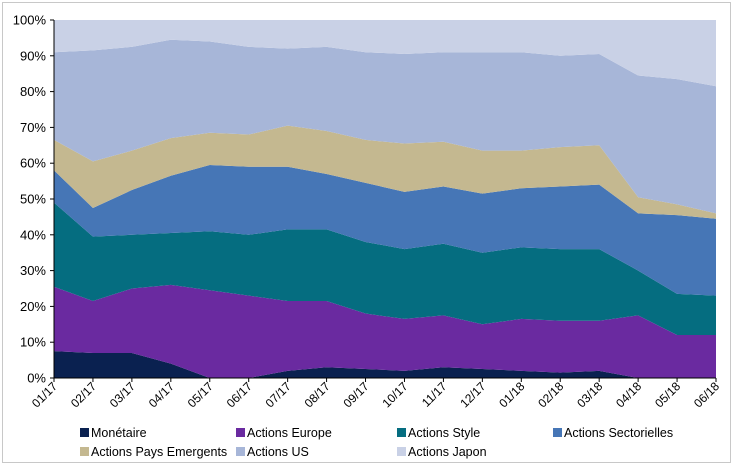 This screenshot has height=467, width=735. I want to click on legend-item-actions-japon: Actions Japon, so click(442, 452).